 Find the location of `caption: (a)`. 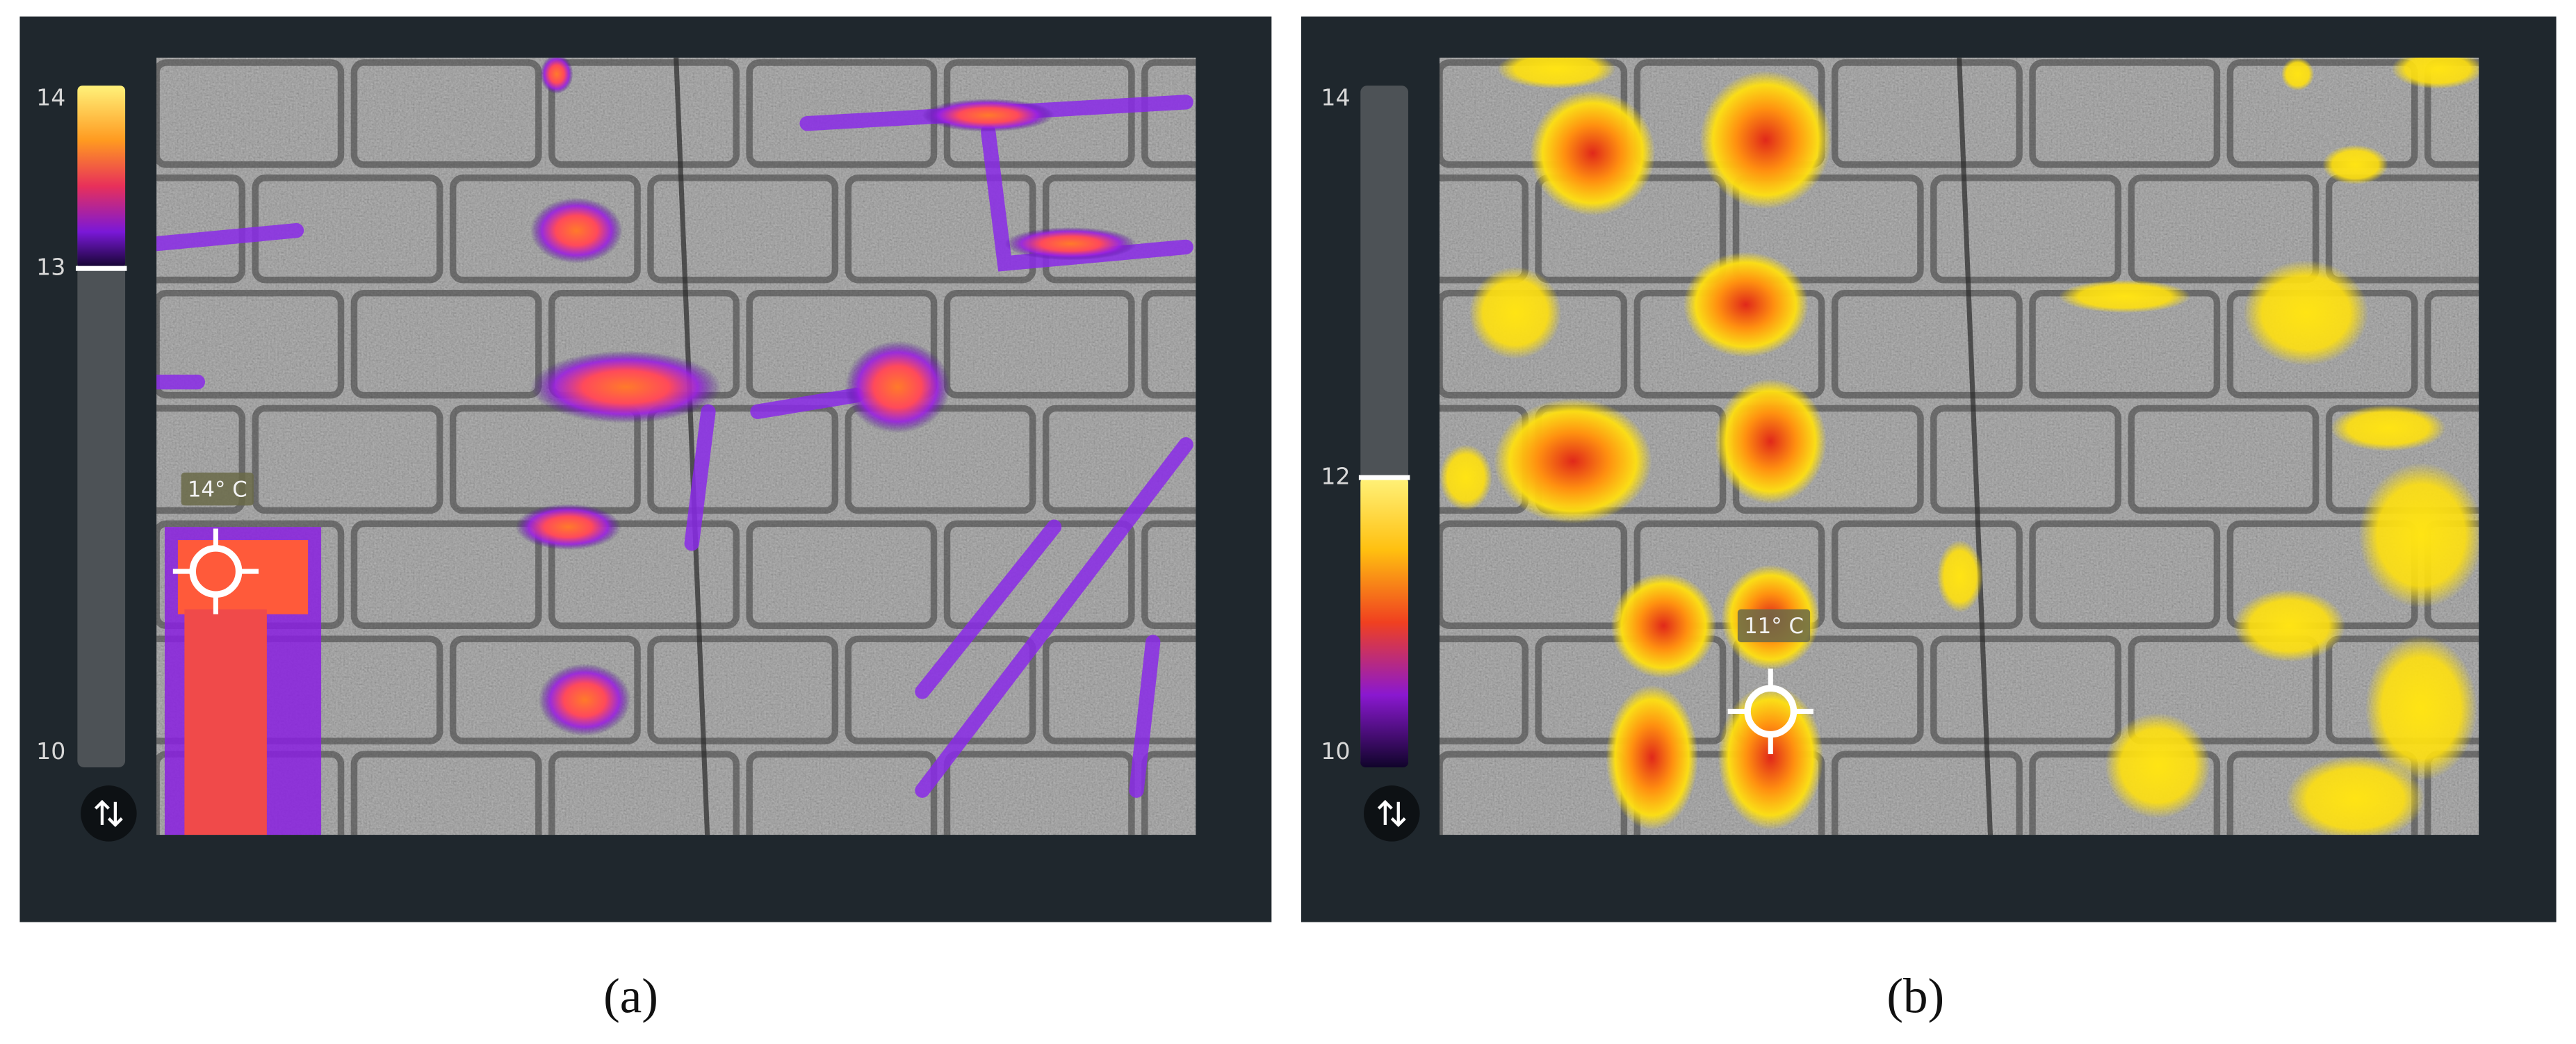

caption: (a) is located at coordinates (630, 997).